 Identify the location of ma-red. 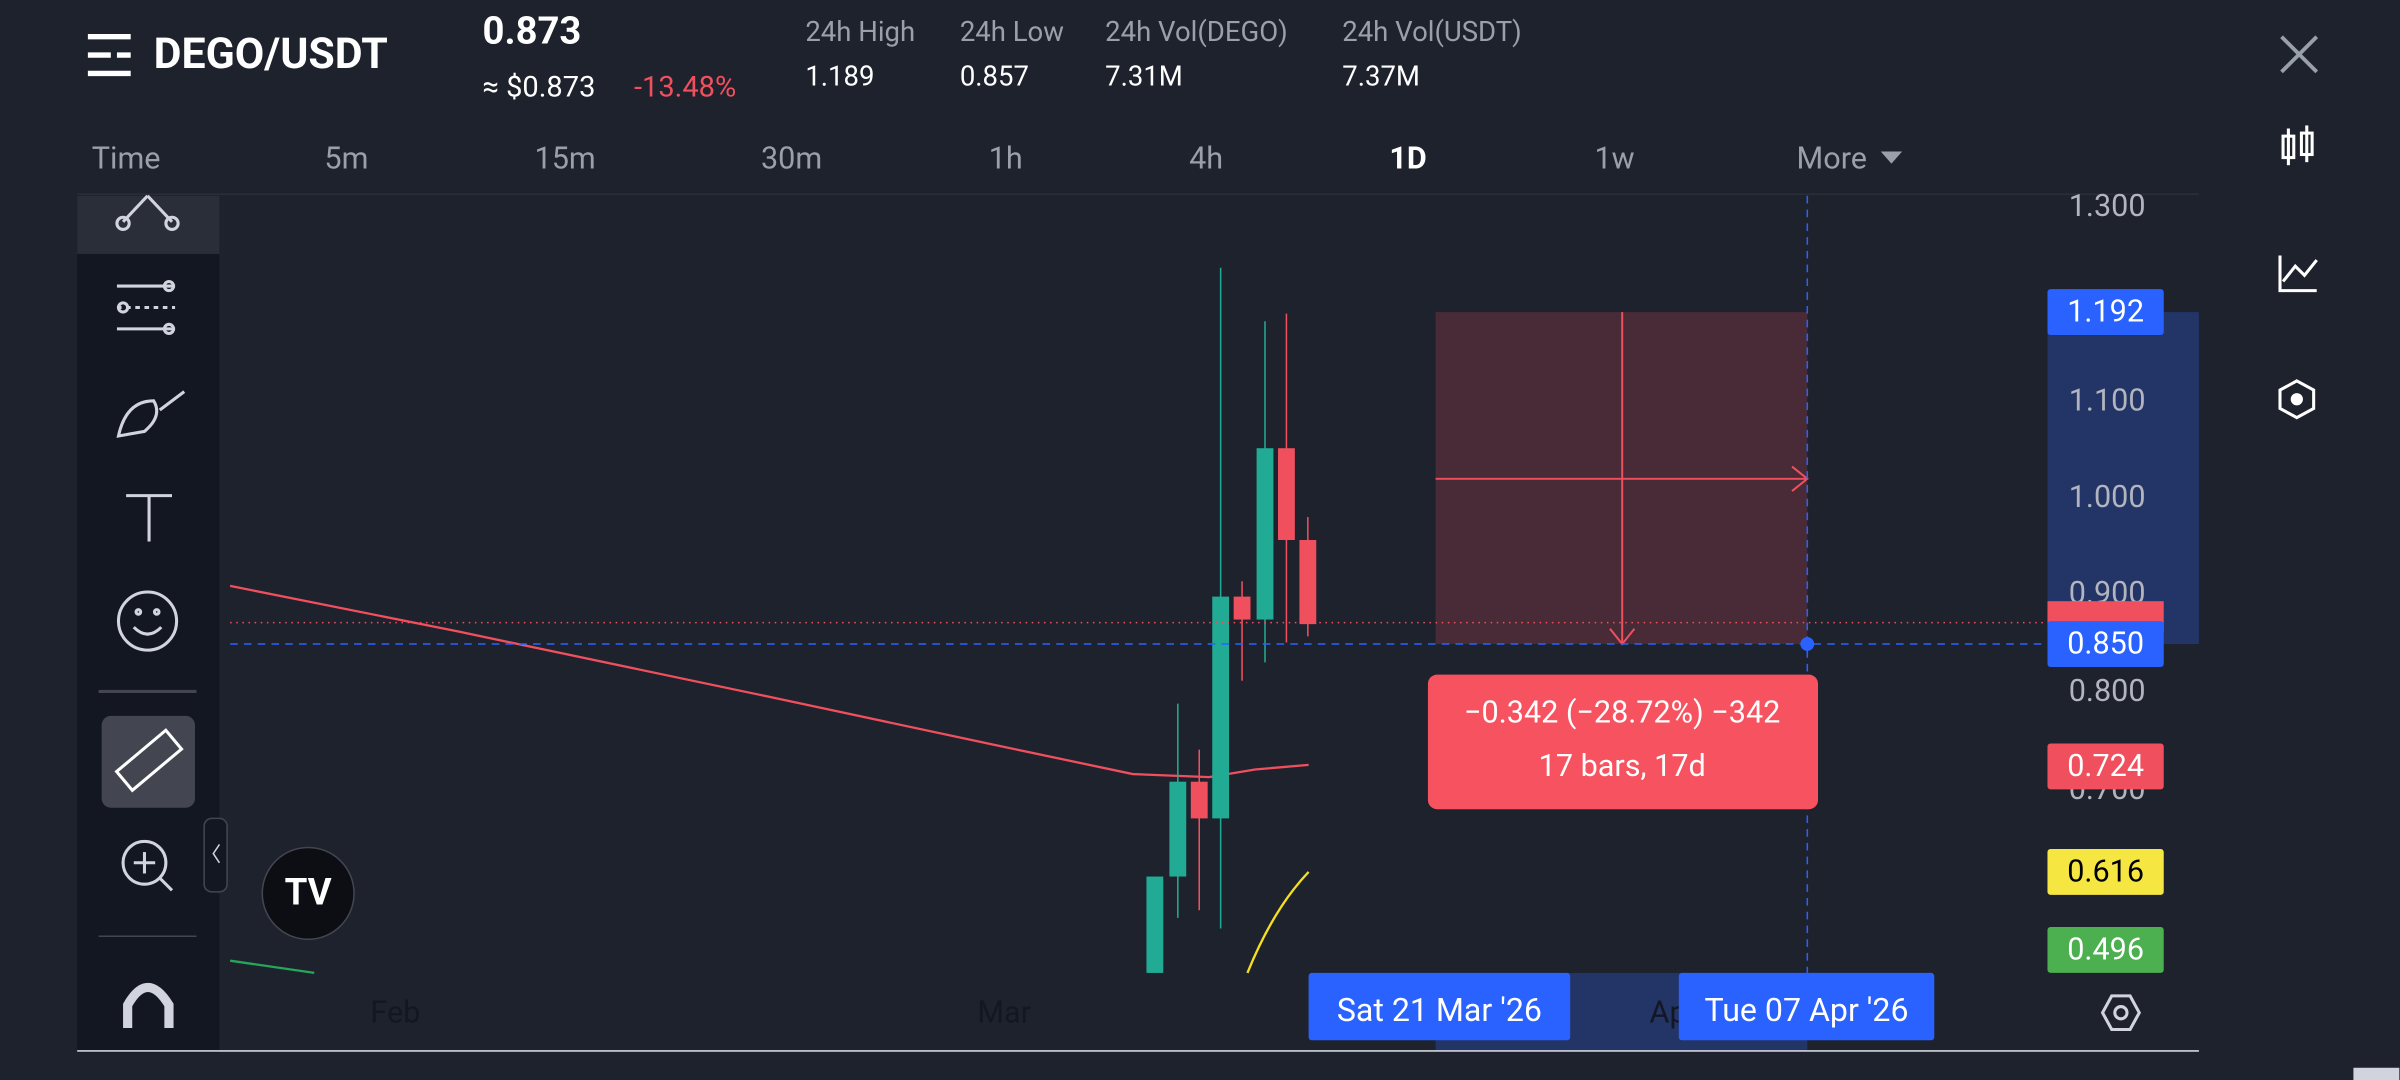
(769, 681).